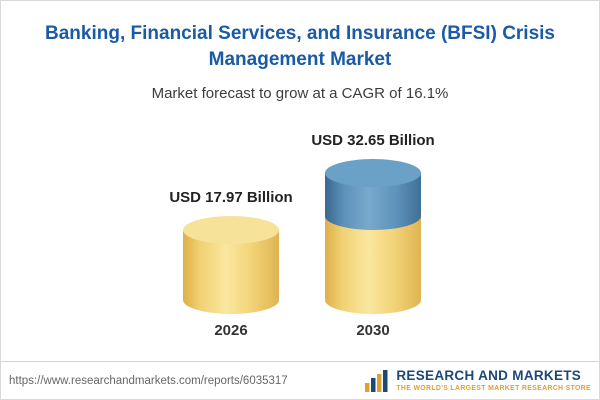 Image resolution: width=600 pixels, height=400 pixels. I want to click on category-label-2030: 2030, so click(373, 330).